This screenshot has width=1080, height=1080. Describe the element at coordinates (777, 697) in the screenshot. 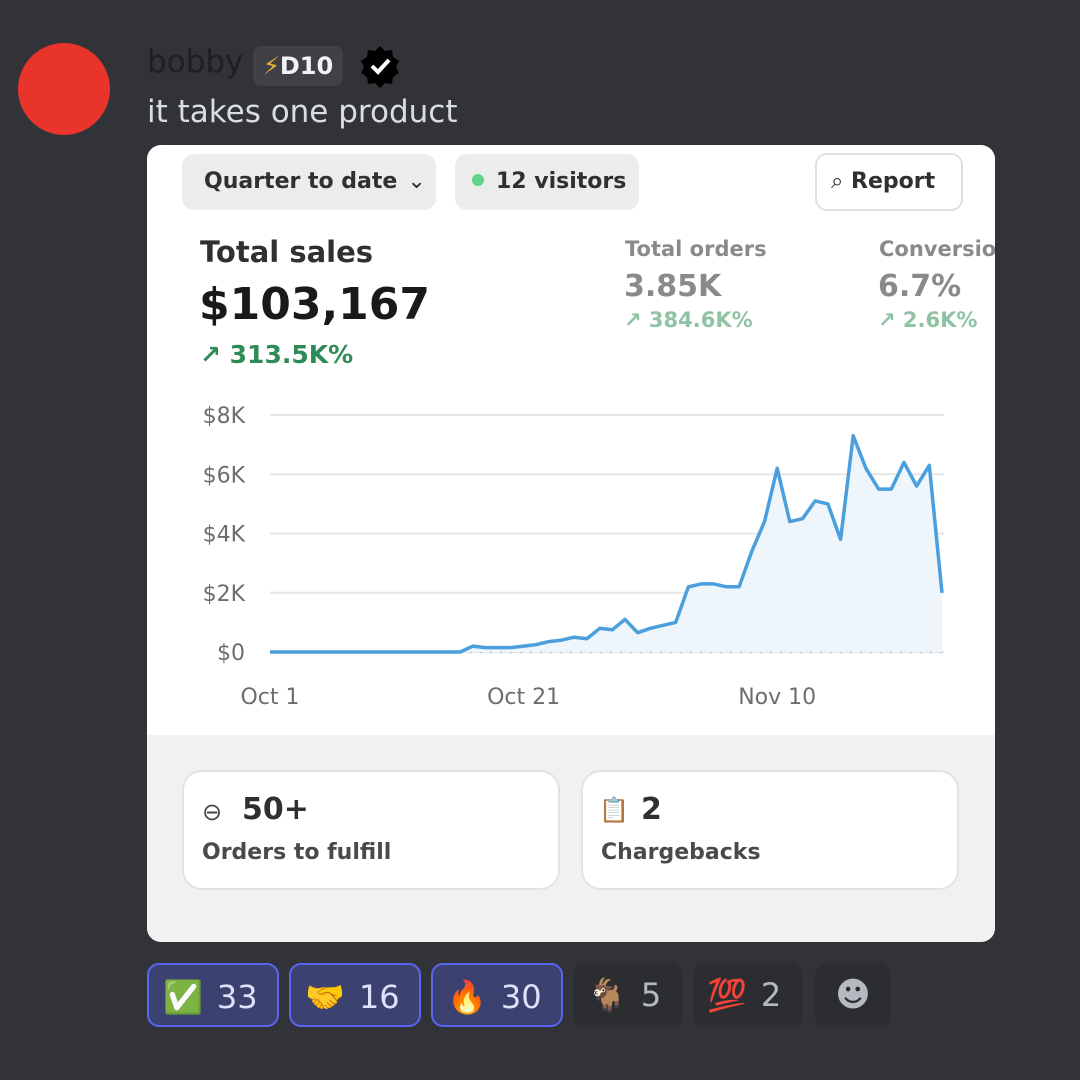

I see `x-tick-label: Nov 10` at that location.